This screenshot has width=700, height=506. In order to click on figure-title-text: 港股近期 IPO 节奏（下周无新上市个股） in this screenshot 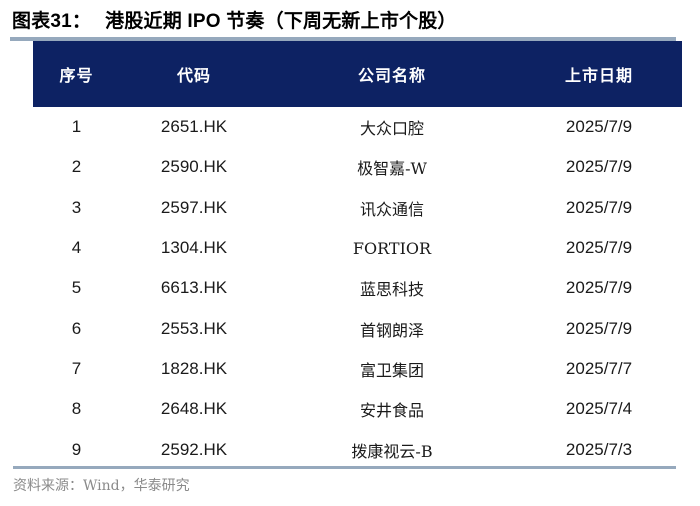, I will do `click(281, 21)`.